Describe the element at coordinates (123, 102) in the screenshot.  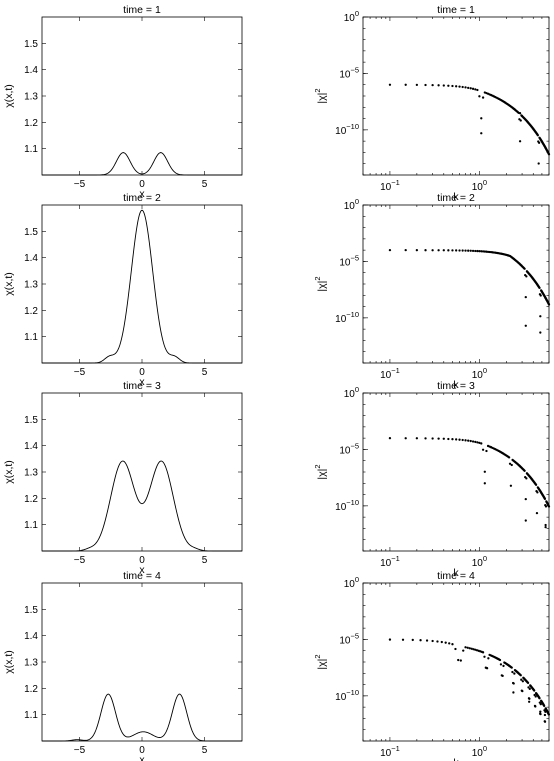
I see `panel-left-1: −5 0 5 1.1 1.2 1.3 1.4 1.5 time = 1 x χ(x,t)` at that location.